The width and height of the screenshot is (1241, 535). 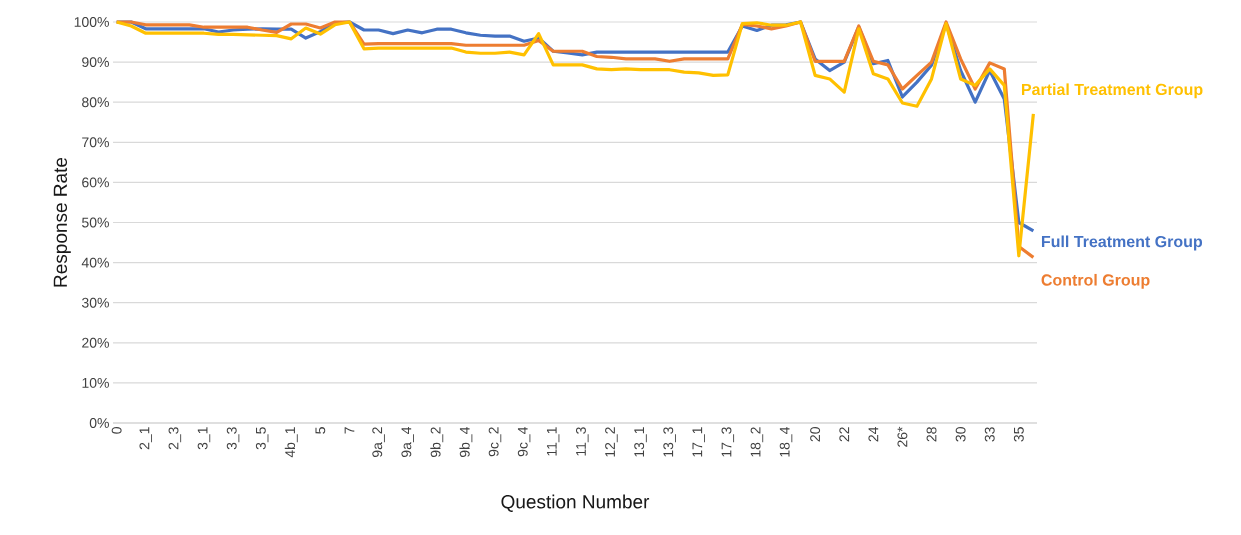 I want to click on x-tick-label: 9c_4, so click(x=524, y=441).